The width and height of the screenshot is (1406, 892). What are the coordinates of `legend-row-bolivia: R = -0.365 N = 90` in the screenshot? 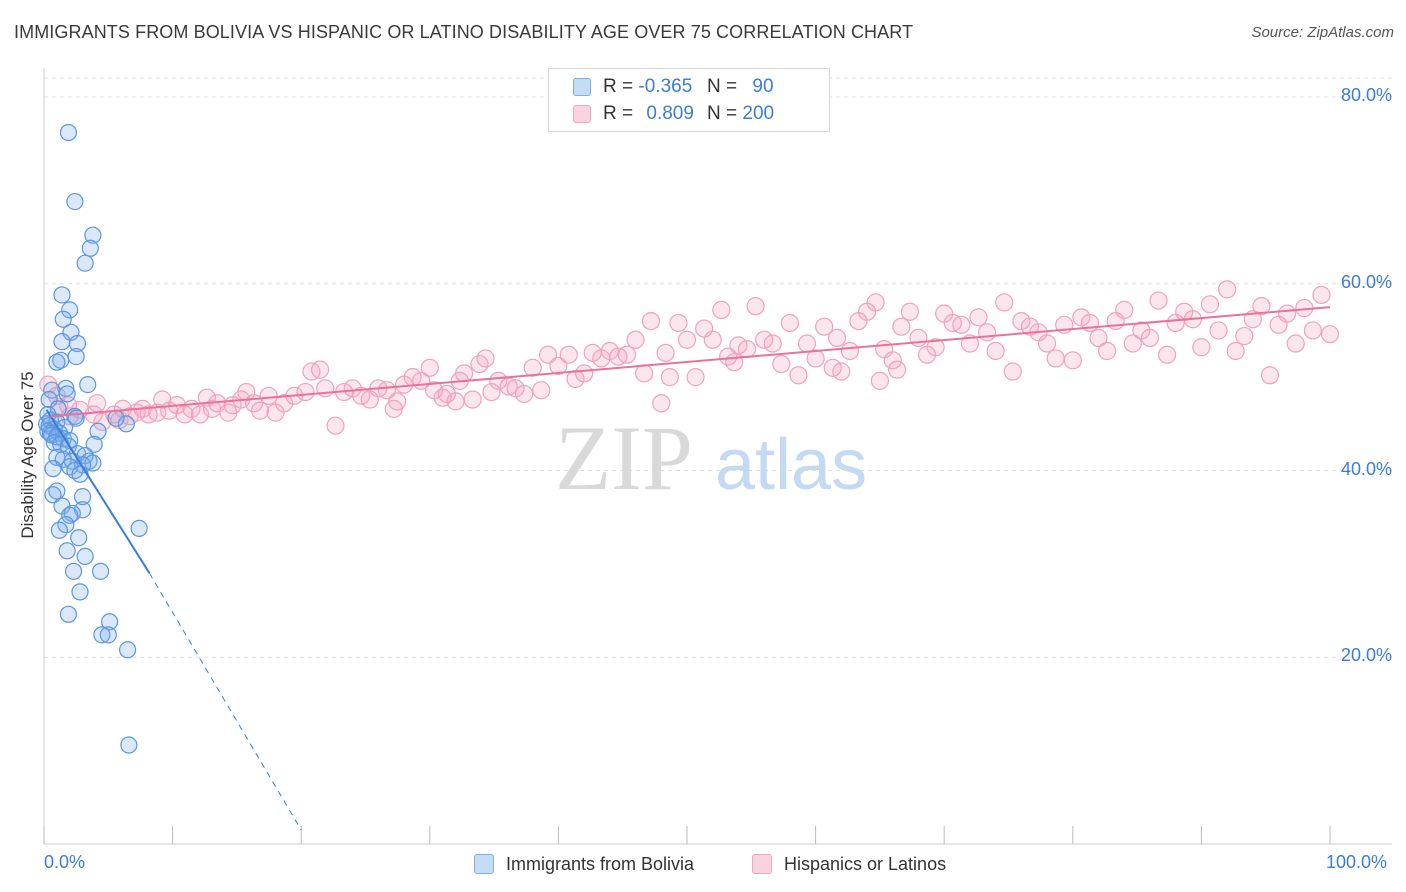 It's located at (685, 87).